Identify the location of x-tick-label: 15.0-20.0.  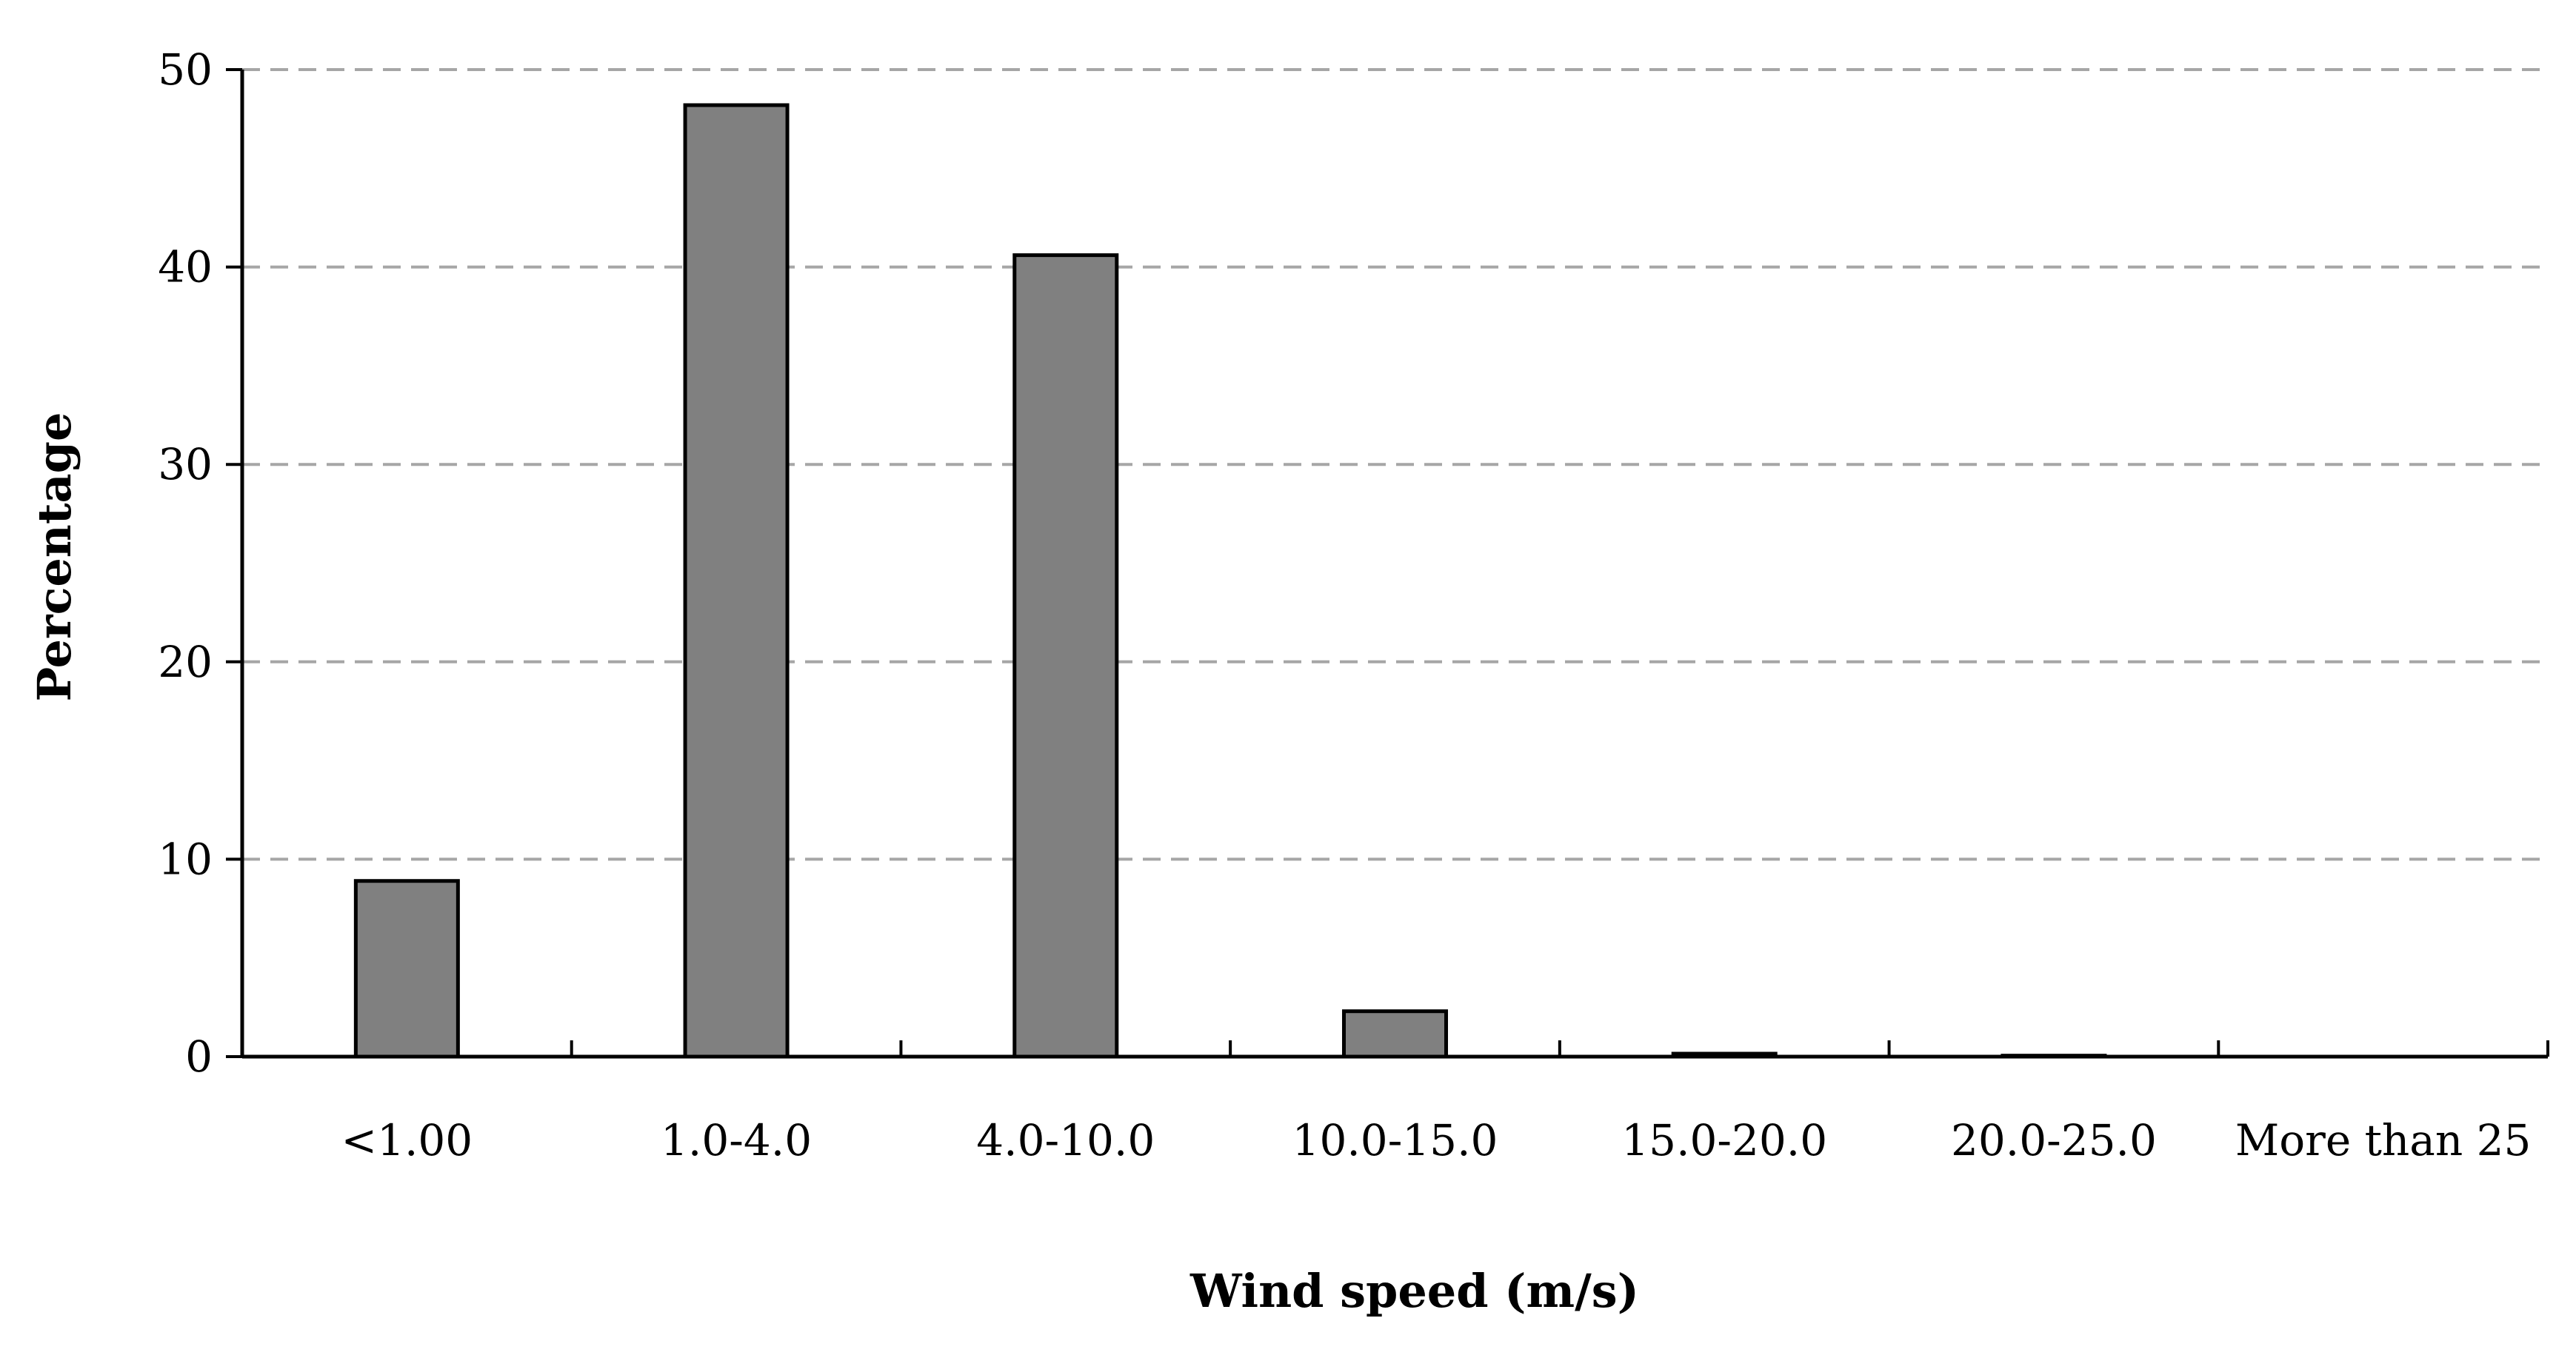
(1724, 1140).